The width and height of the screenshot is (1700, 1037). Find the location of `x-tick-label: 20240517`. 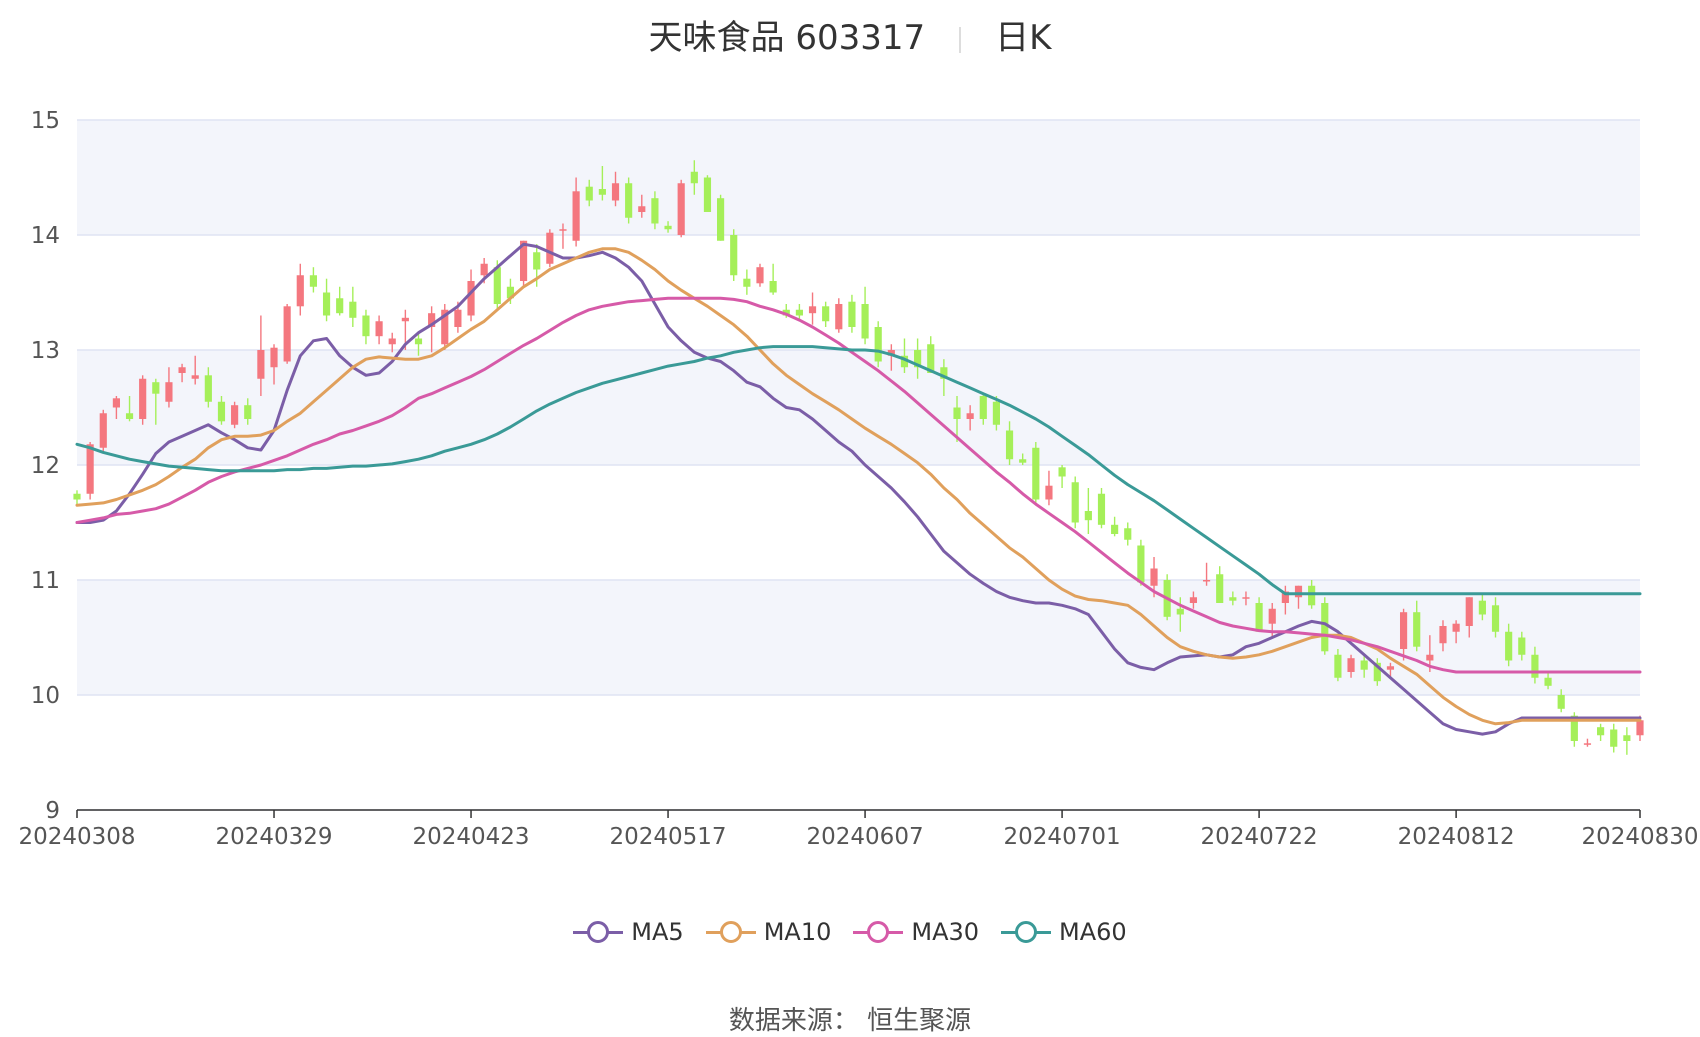

x-tick-label: 20240517 is located at coordinates (668, 837).